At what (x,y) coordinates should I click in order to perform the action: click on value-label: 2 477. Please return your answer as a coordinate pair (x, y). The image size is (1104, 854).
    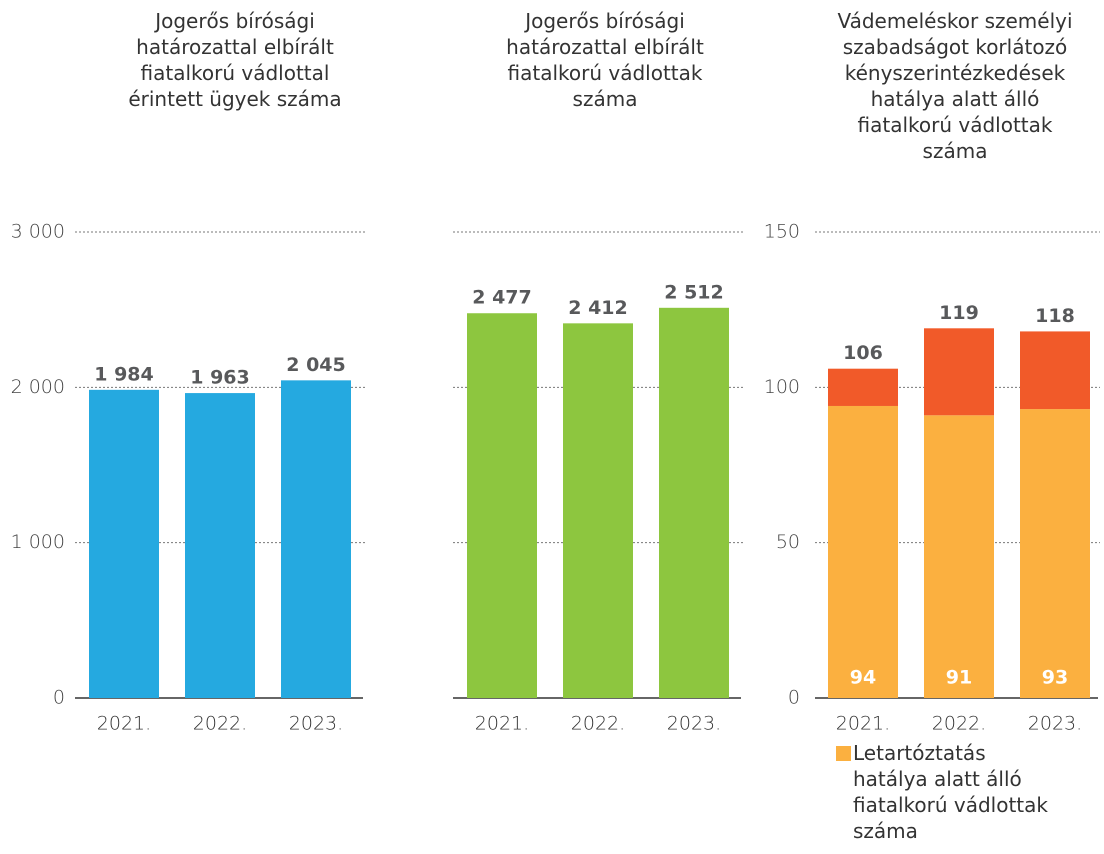
    Looking at the image, I should click on (502, 298).